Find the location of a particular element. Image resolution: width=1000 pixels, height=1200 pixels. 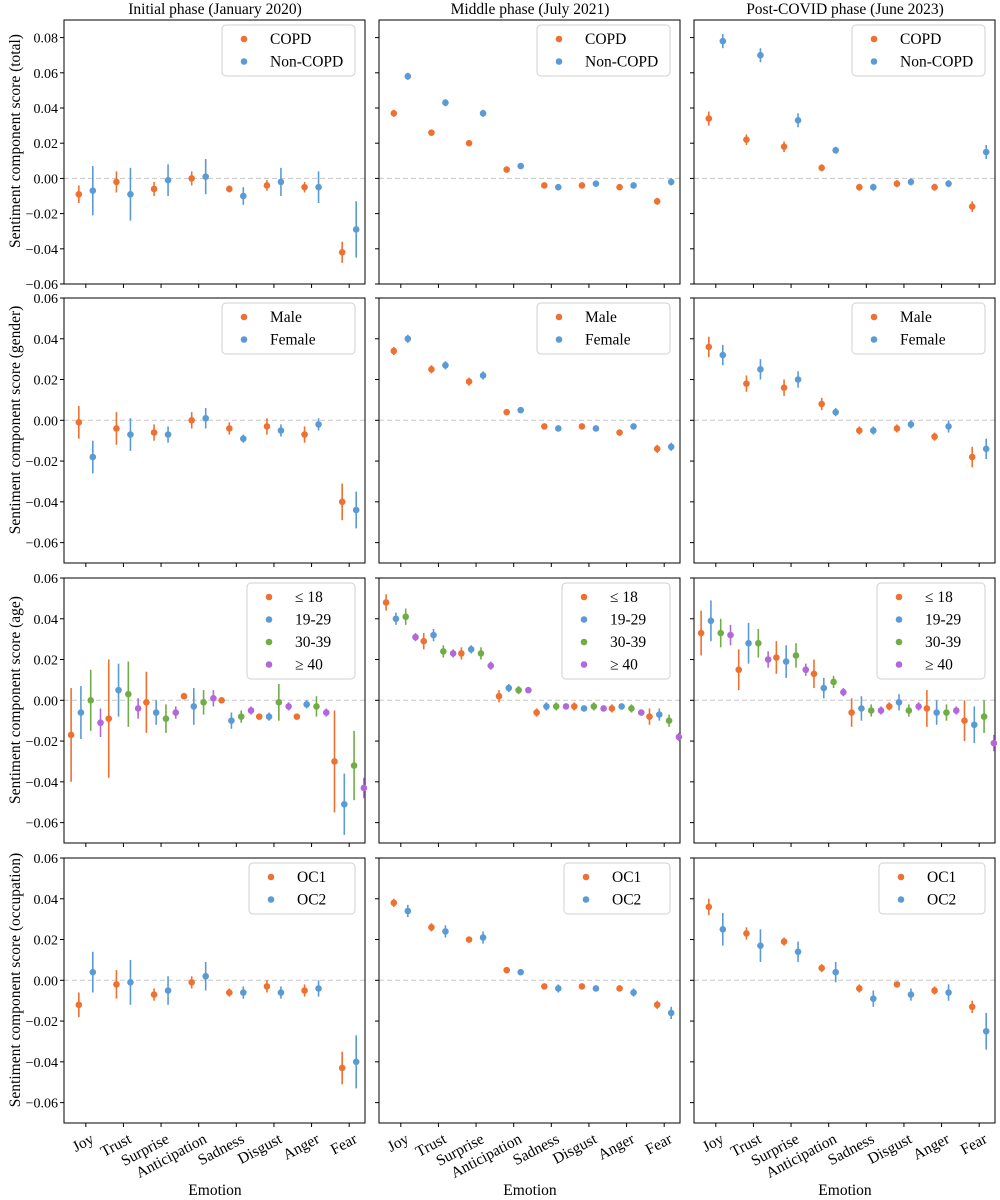

legend-label: Male is located at coordinates (286, 317).